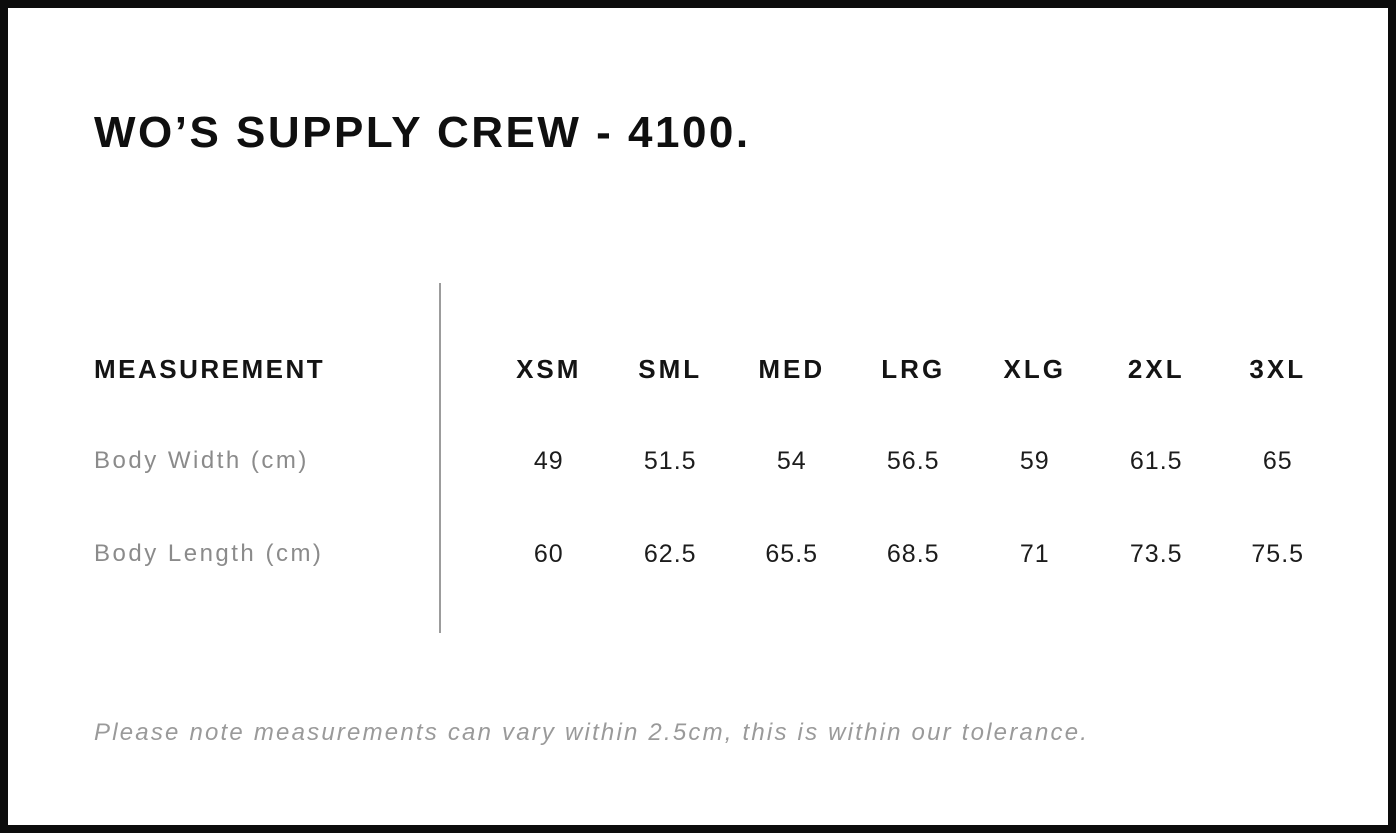 The height and width of the screenshot is (833, 1396). Describe the element at coordinates (913, 460) in the screenshot. I see `table-cell: 56.5` at that location.